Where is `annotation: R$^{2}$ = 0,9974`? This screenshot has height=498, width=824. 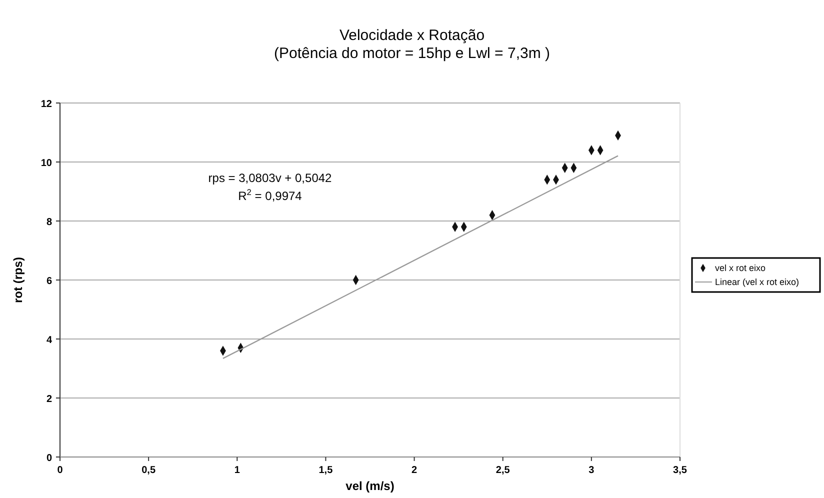
annotation: R$^{2}$ = 0,9974 is located at coordinates (270, 195).